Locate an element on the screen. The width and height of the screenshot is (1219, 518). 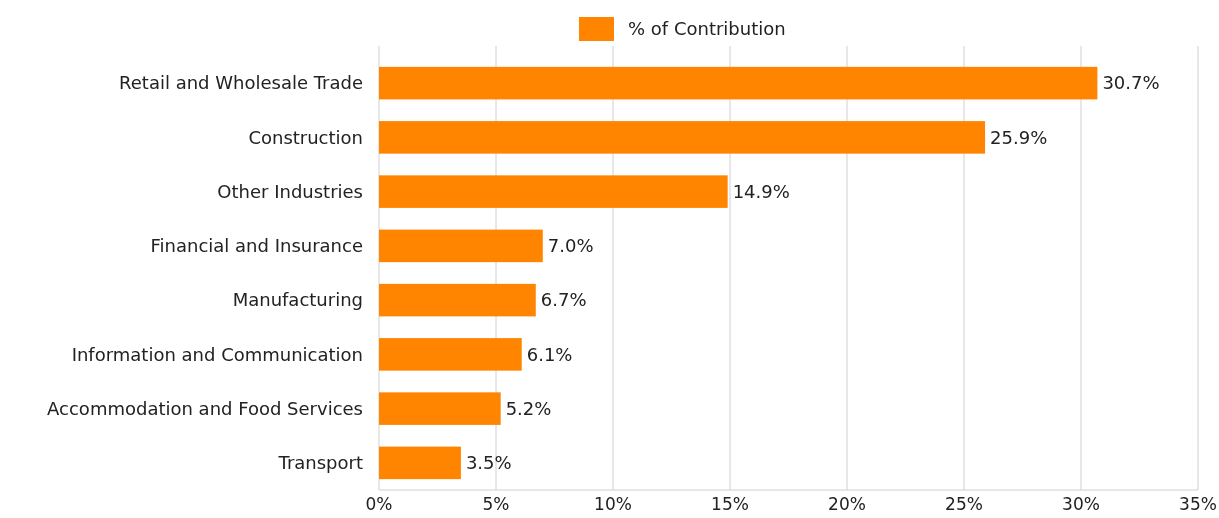
x-tick-label: 25% is located at coordinates (964, 503).